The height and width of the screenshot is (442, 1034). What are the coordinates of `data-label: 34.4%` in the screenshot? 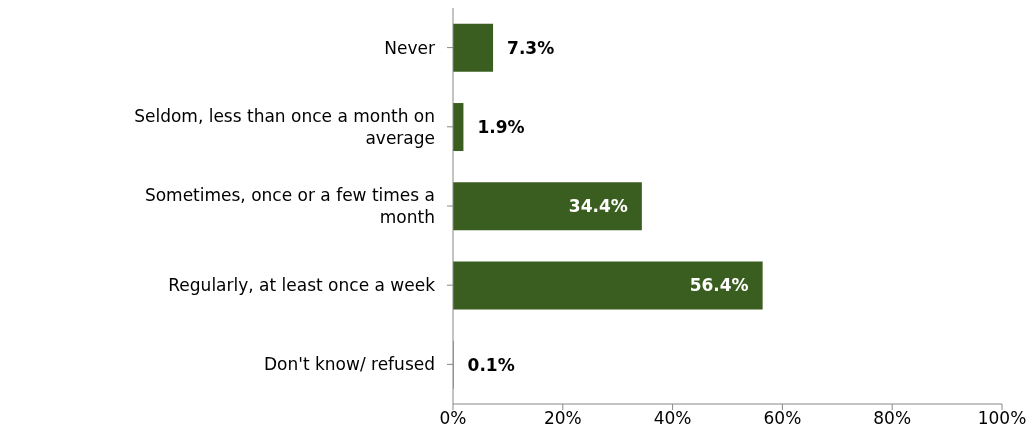 It's located at (598, 206).